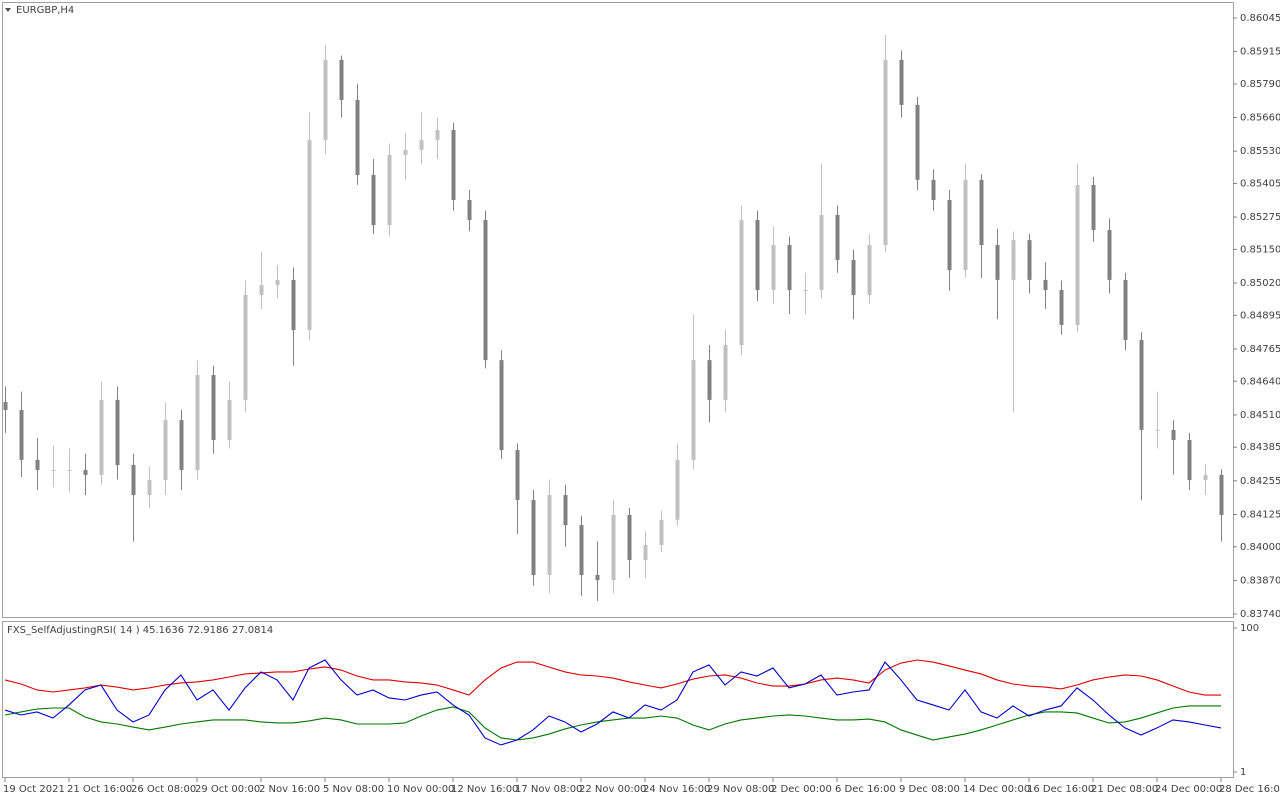  I want to click on y-tick-label: 0.84385, so click(1260, 447).